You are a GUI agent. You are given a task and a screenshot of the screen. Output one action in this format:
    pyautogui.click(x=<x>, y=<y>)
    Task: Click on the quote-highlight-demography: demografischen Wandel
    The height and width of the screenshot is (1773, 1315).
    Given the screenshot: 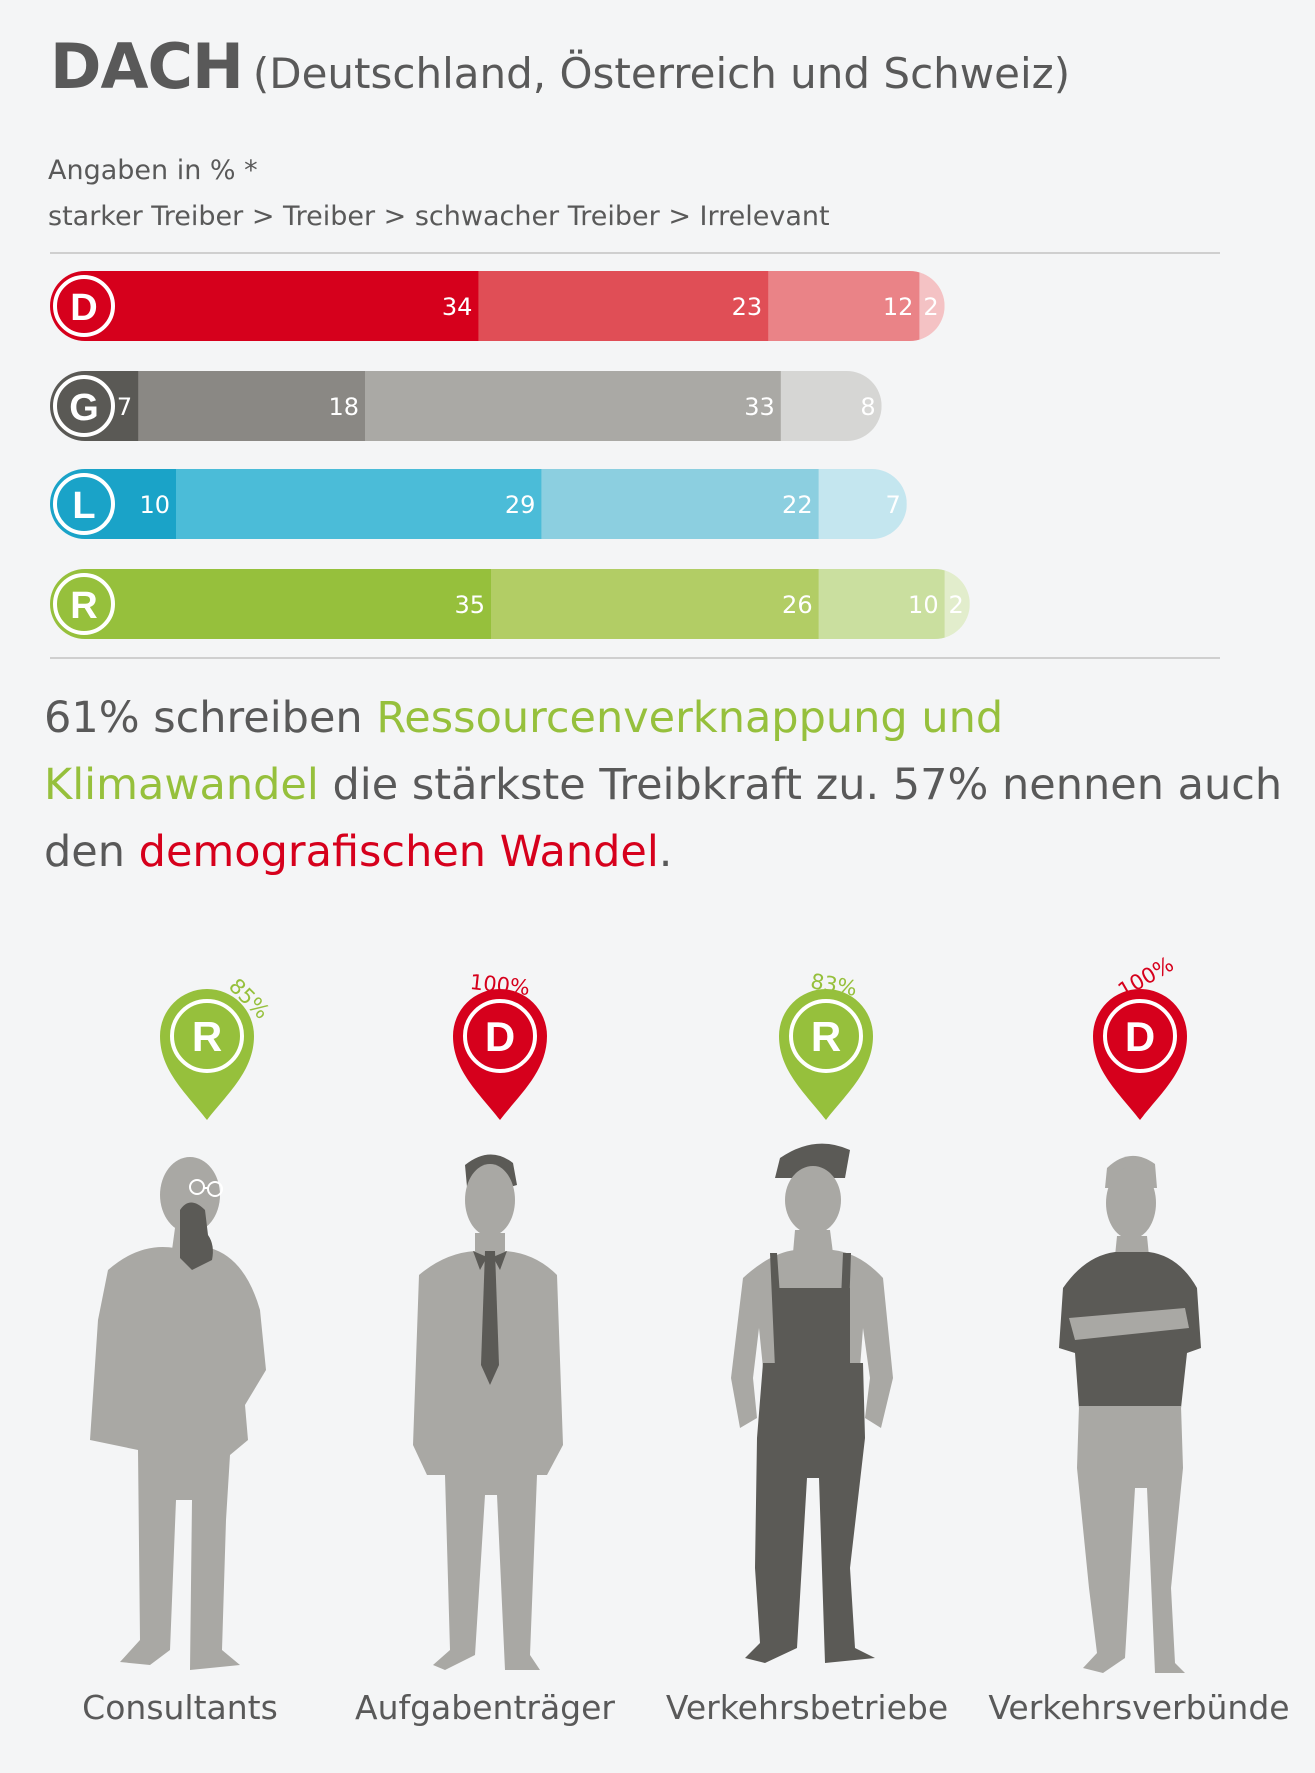 What is the action you would take?
    pyautogui.click(x=398, y=852)
    